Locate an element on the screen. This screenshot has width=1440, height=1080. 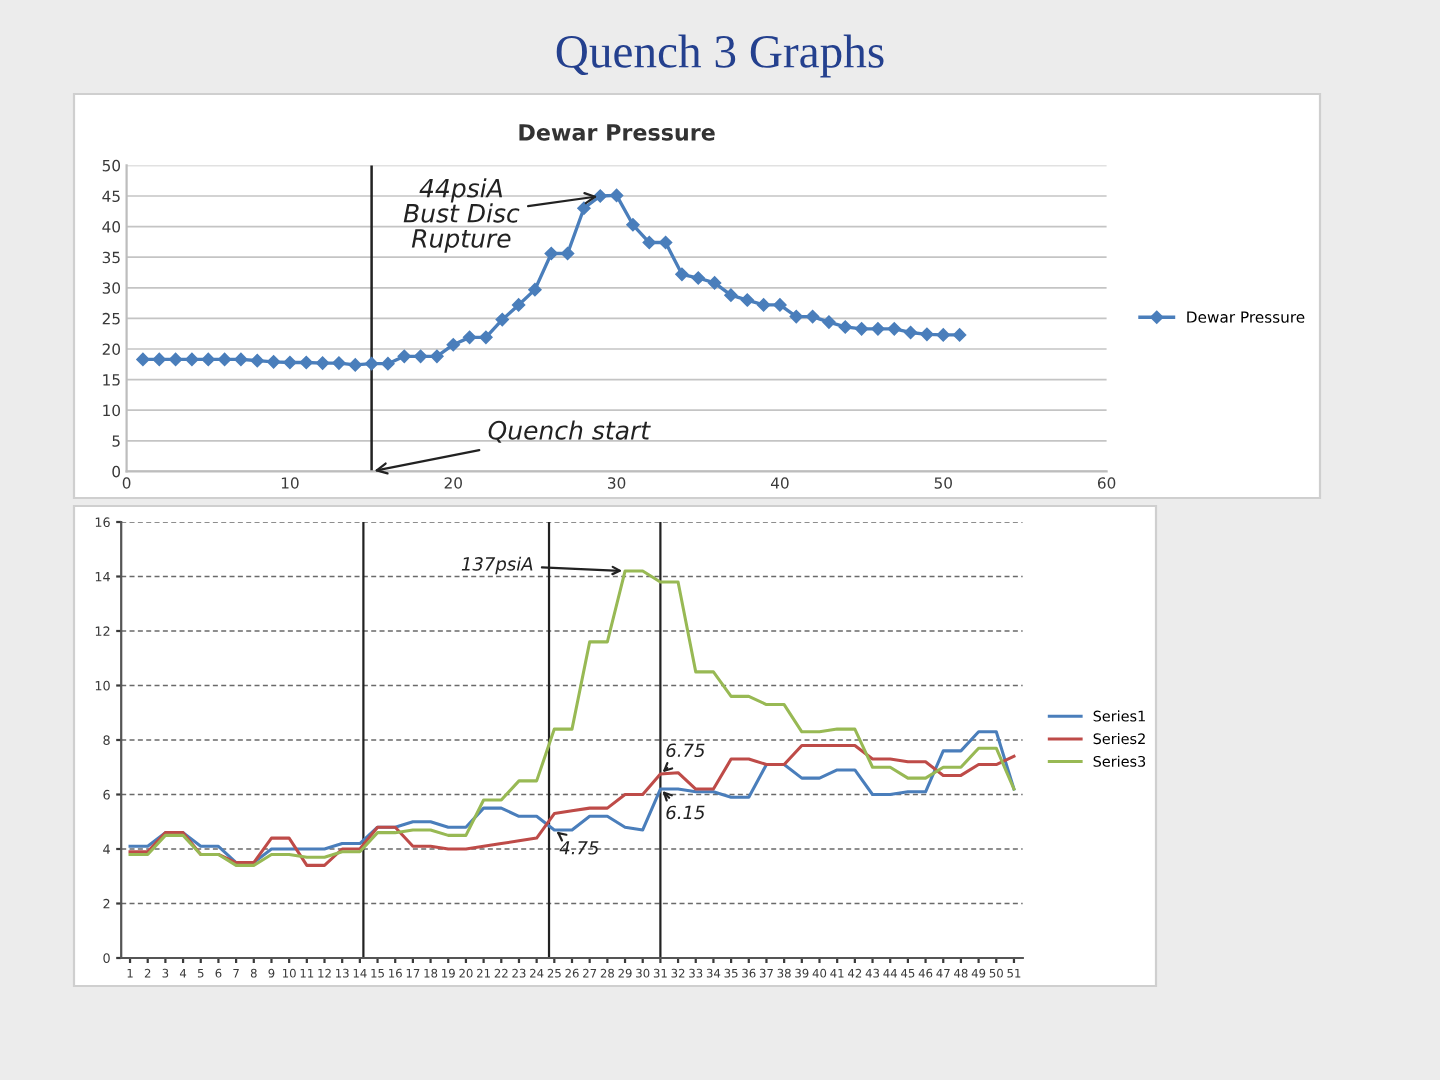
annotation: 44psiA Bust Disc Rupture is located at coordinates (461, 215).